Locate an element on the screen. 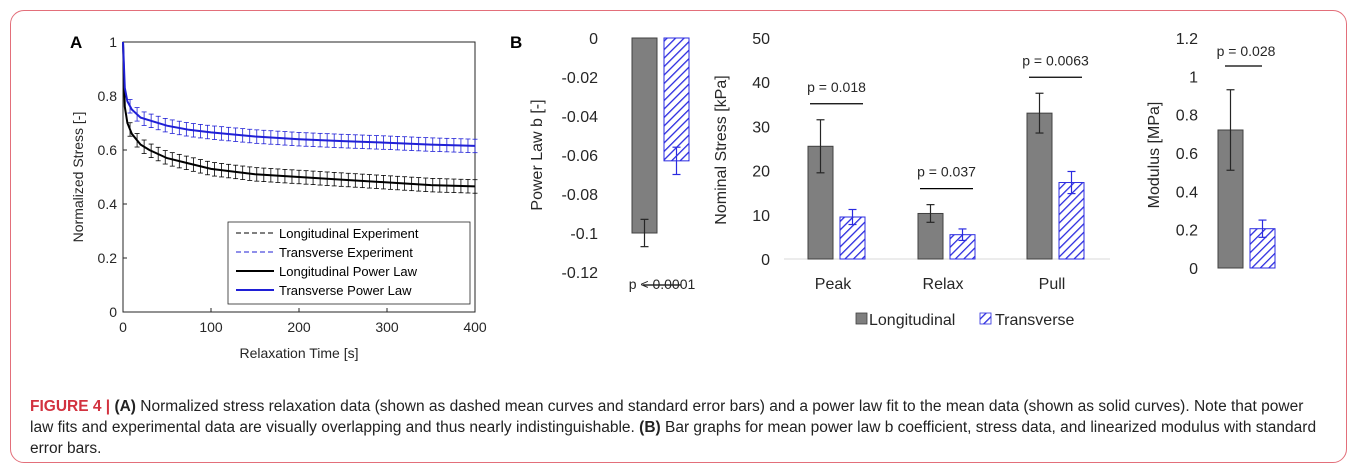  significance-label-pull: p = 0.0063 is located at coordinates (1055, 60).